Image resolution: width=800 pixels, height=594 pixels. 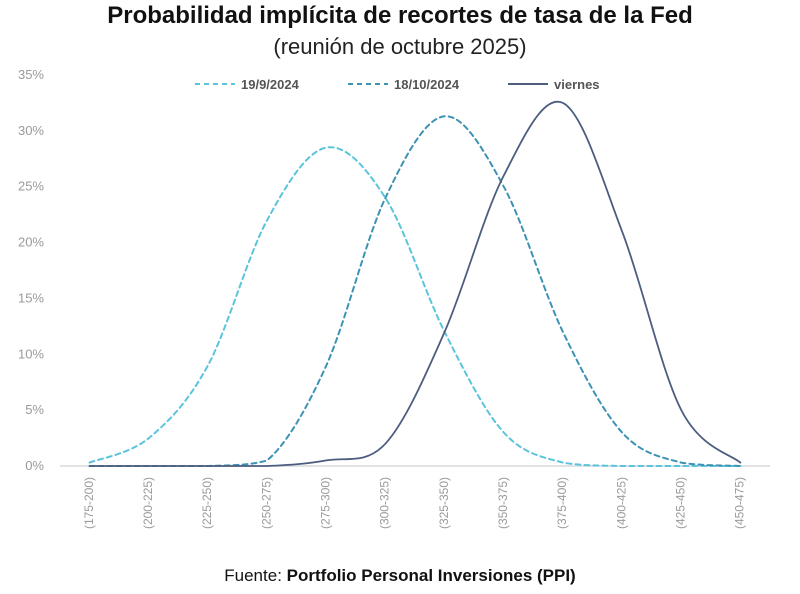 I want to click on y-tick-label: 20%, so click(x=31, y=242).